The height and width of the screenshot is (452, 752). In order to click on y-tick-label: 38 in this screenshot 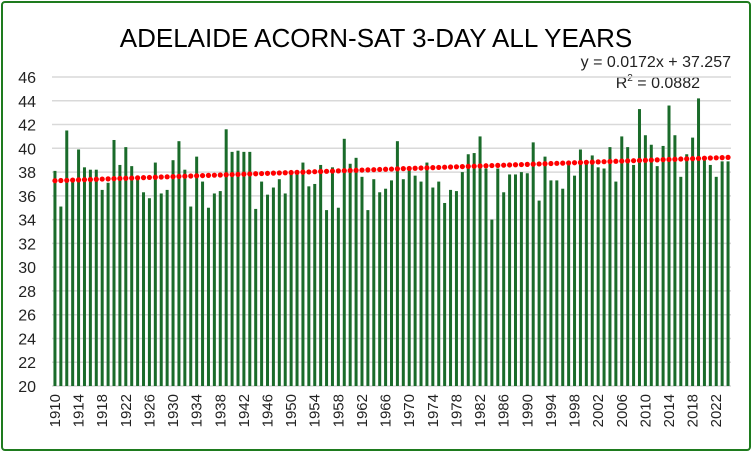, I will do `click(27, 173)`.